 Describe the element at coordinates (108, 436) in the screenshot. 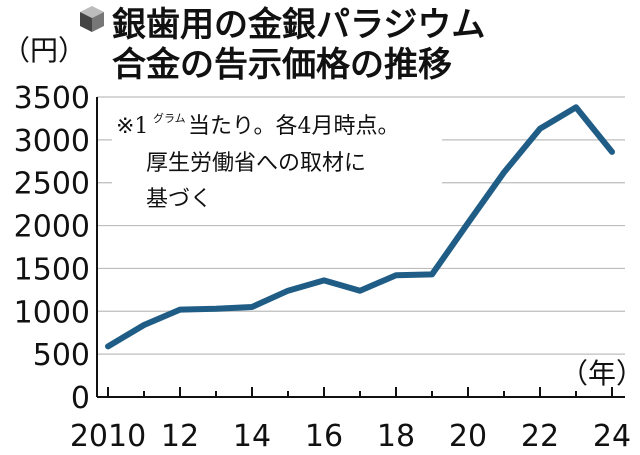

I see `x-tick-label: 2010` at that location.